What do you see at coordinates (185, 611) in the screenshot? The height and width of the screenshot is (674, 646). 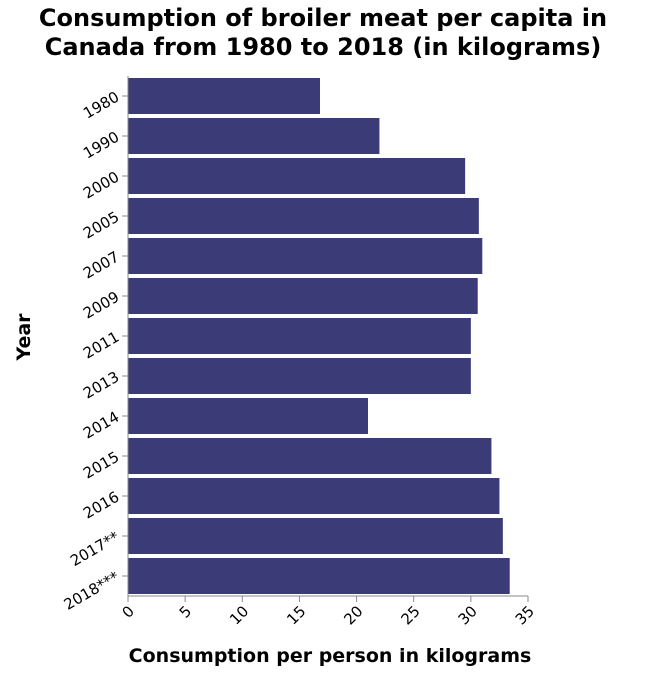 I see `x-tick-label: 5` at bounding box center [185, 611].